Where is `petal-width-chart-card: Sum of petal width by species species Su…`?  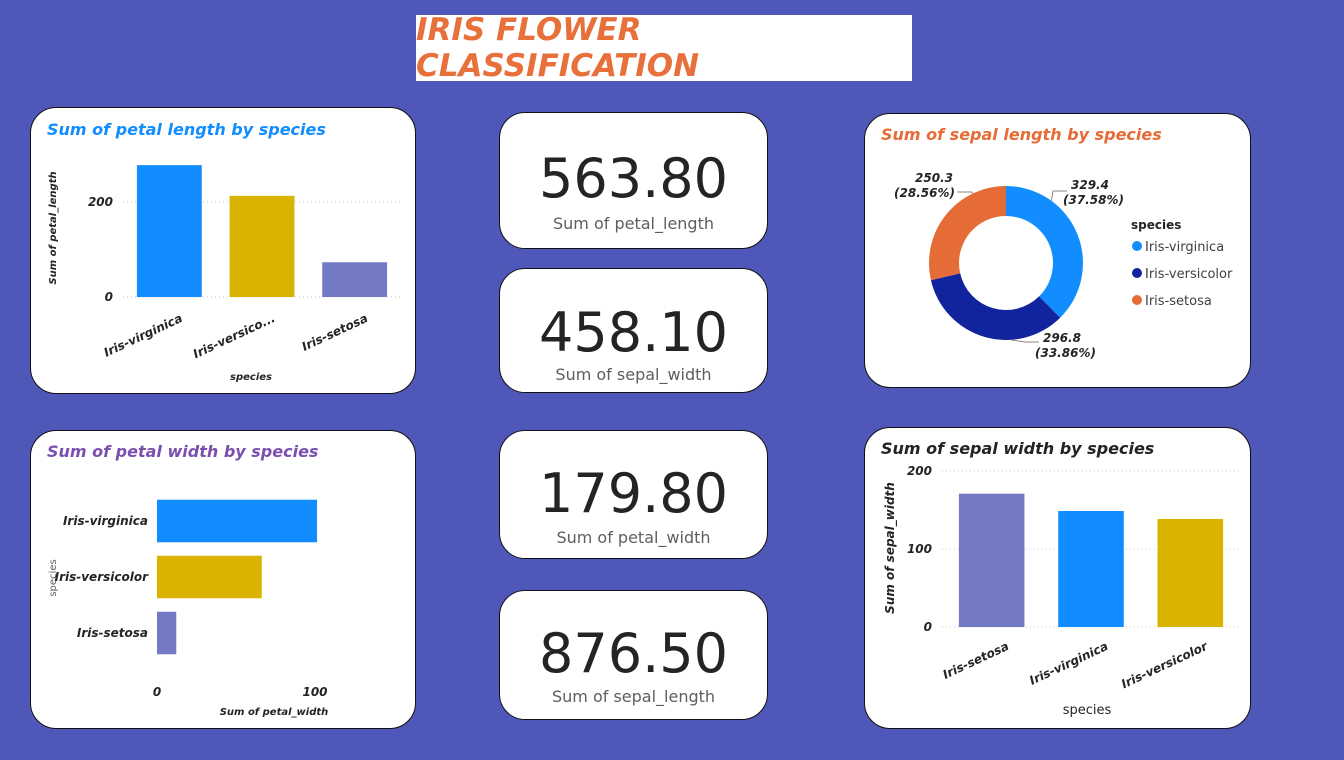 petal-width-chart-card: Sum of petal width by species species Su… is located at coordinates (223, 579).